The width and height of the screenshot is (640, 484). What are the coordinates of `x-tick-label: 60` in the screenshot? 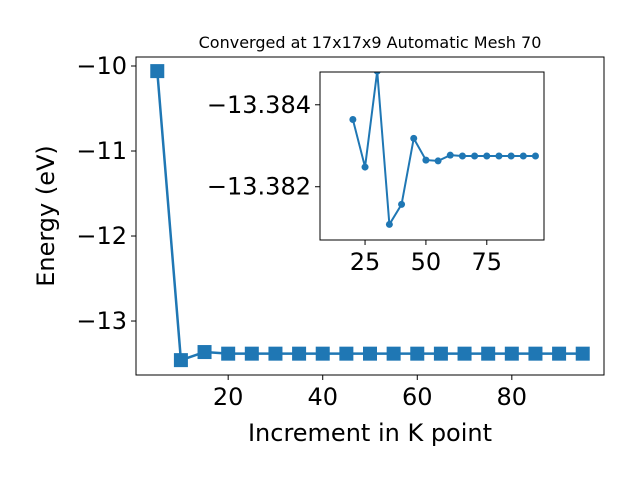 It's located at (417, 397).